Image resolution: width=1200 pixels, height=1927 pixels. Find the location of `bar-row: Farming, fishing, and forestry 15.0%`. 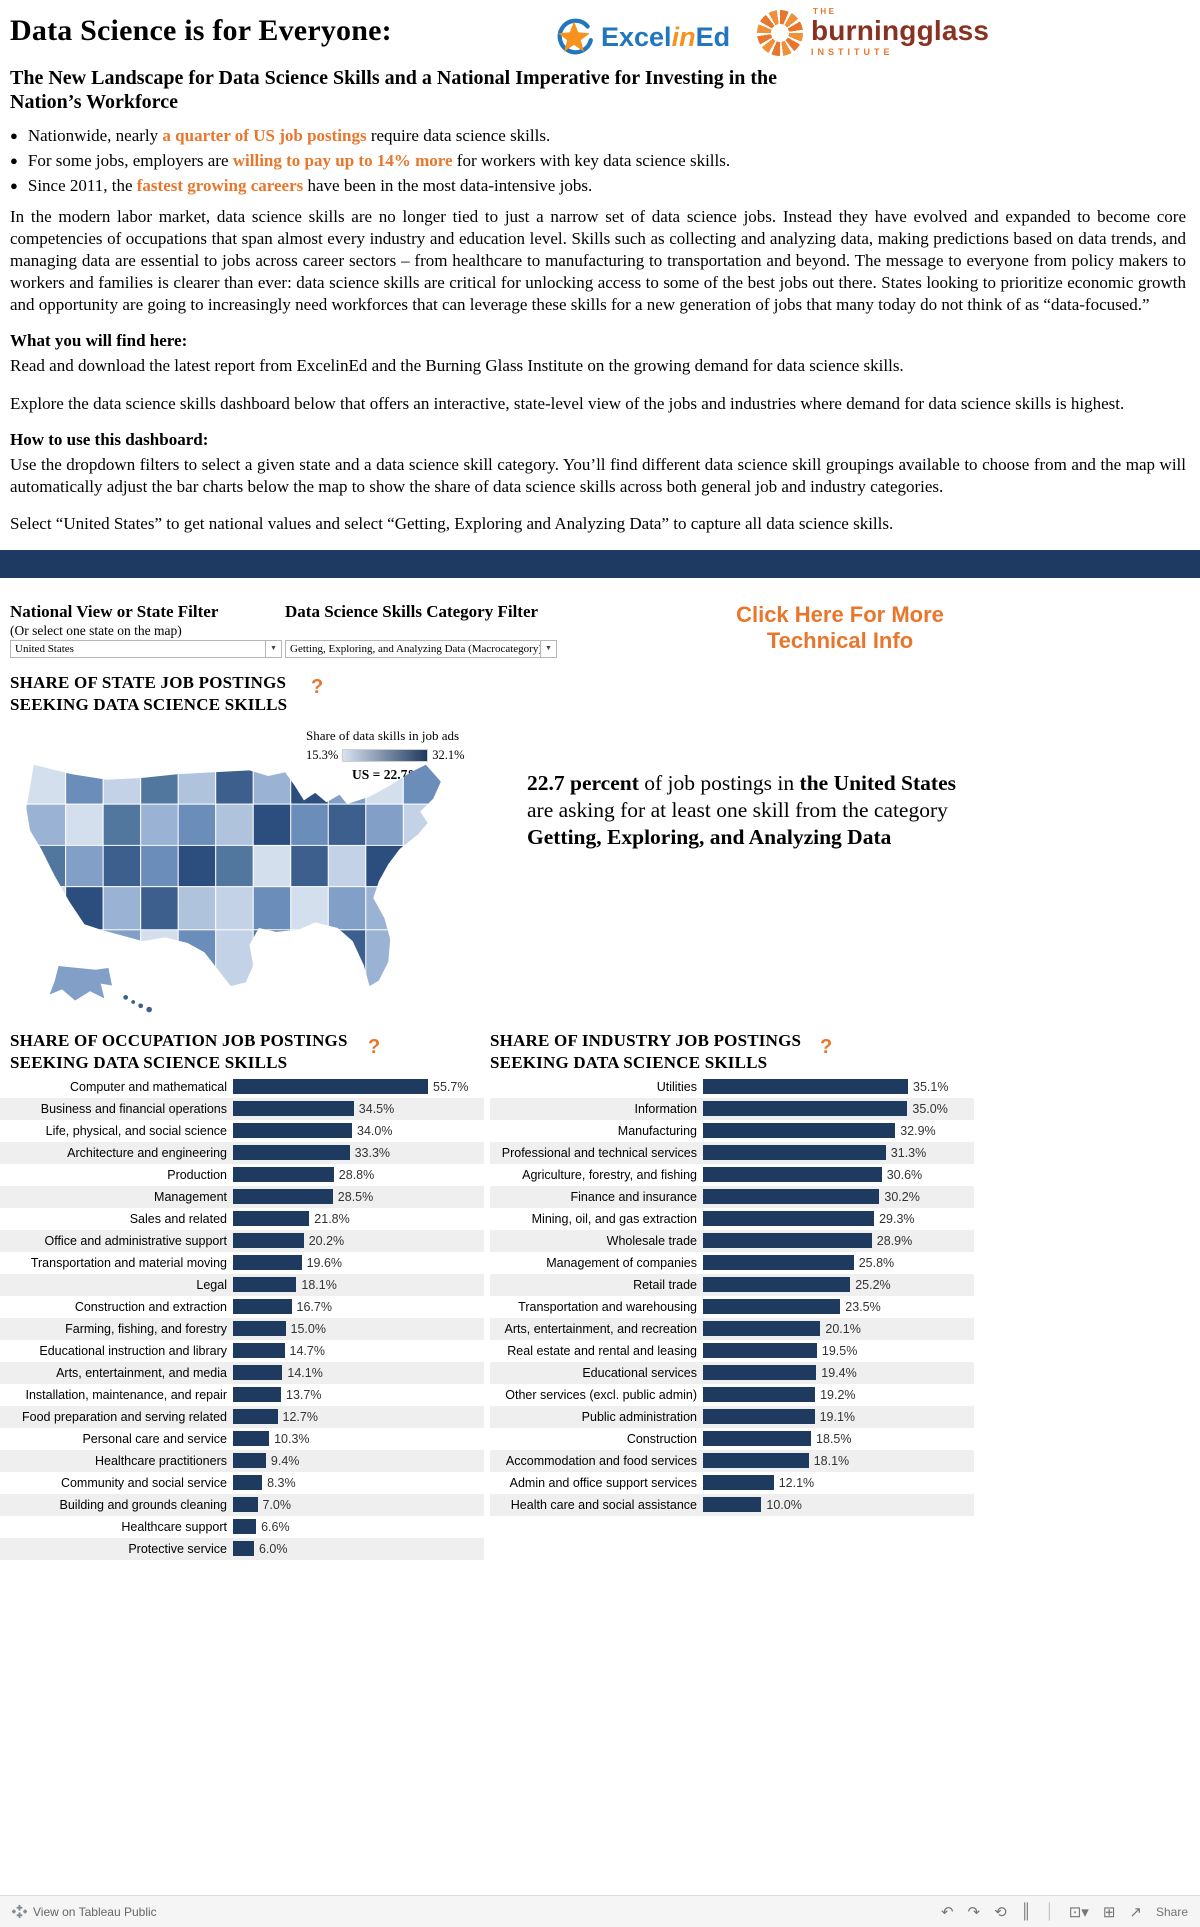

bar-row: Farming, fishing, and forestry 15.0% is located at coordinates (242, 1328).